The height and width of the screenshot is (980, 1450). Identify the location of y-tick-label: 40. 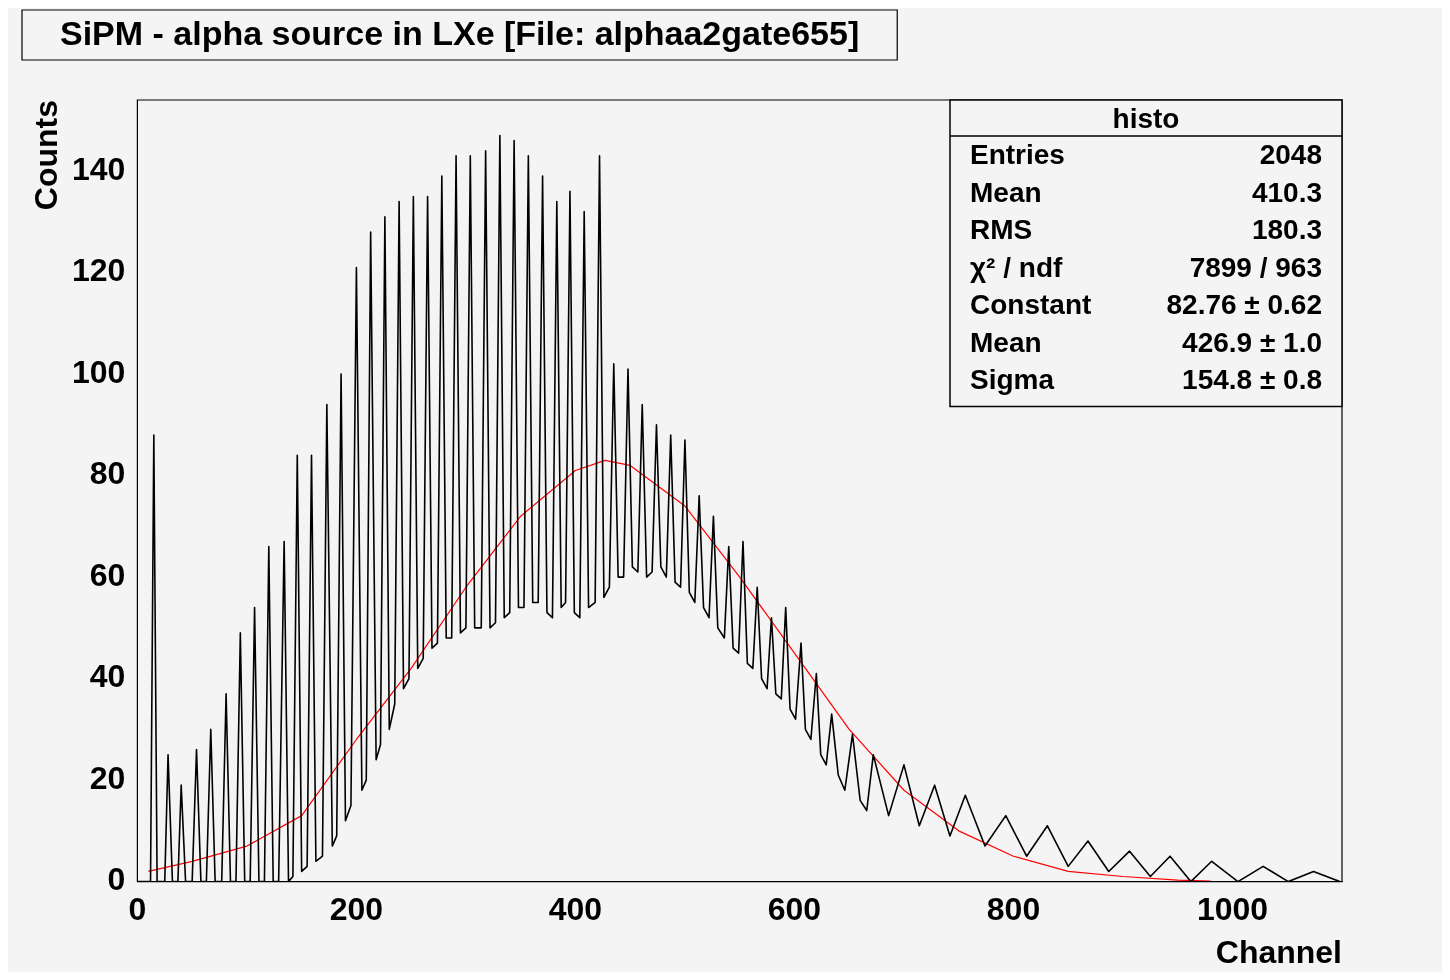
(107, 676).